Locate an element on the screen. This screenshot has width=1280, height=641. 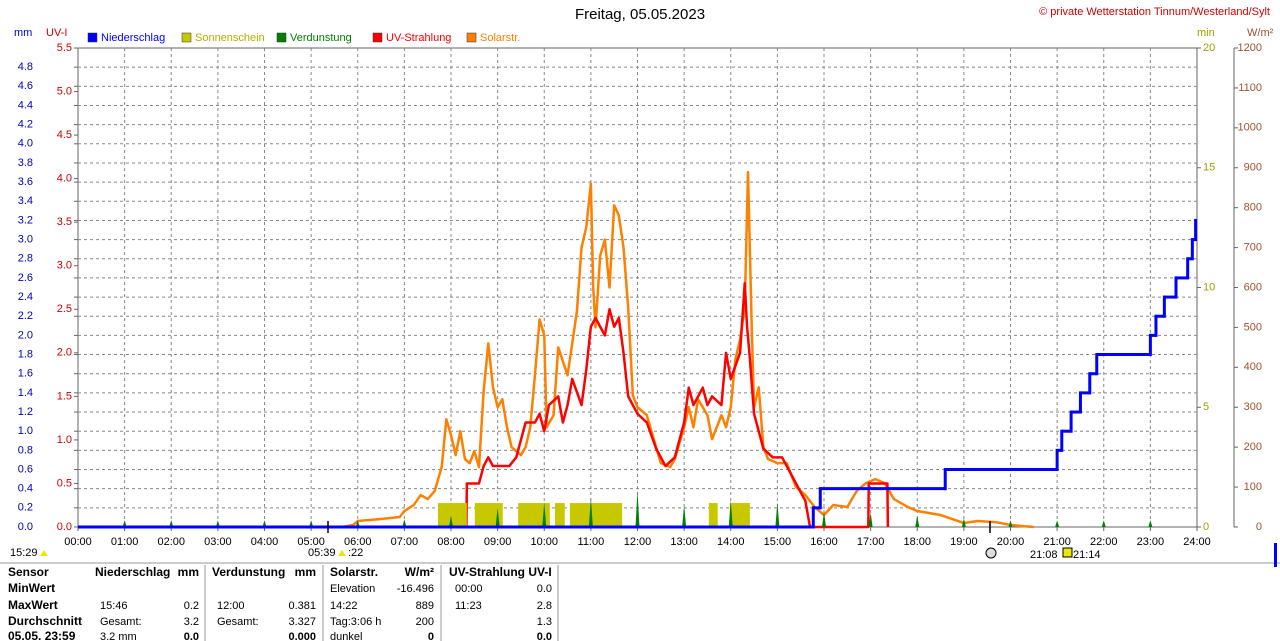
y-tick-label: 4.0 is located at coordinates (25, 144).